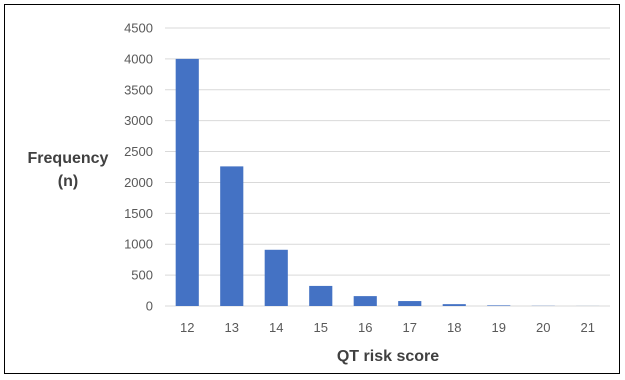 The height and width of the screenshot is (380, 625). I want to click on y-tick-label: 2000, so click(138, 182).